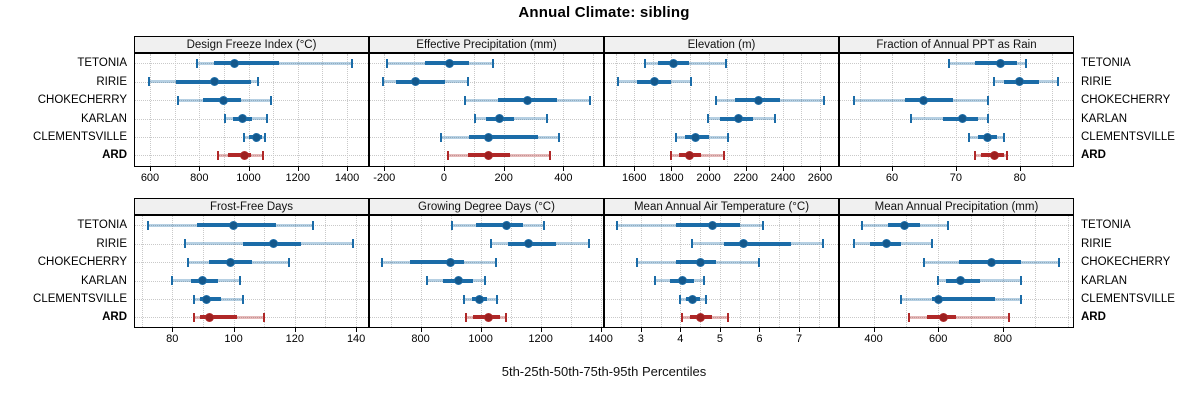  I want to click on site-label-left-karlan: KARLAN, so click(103, 118).